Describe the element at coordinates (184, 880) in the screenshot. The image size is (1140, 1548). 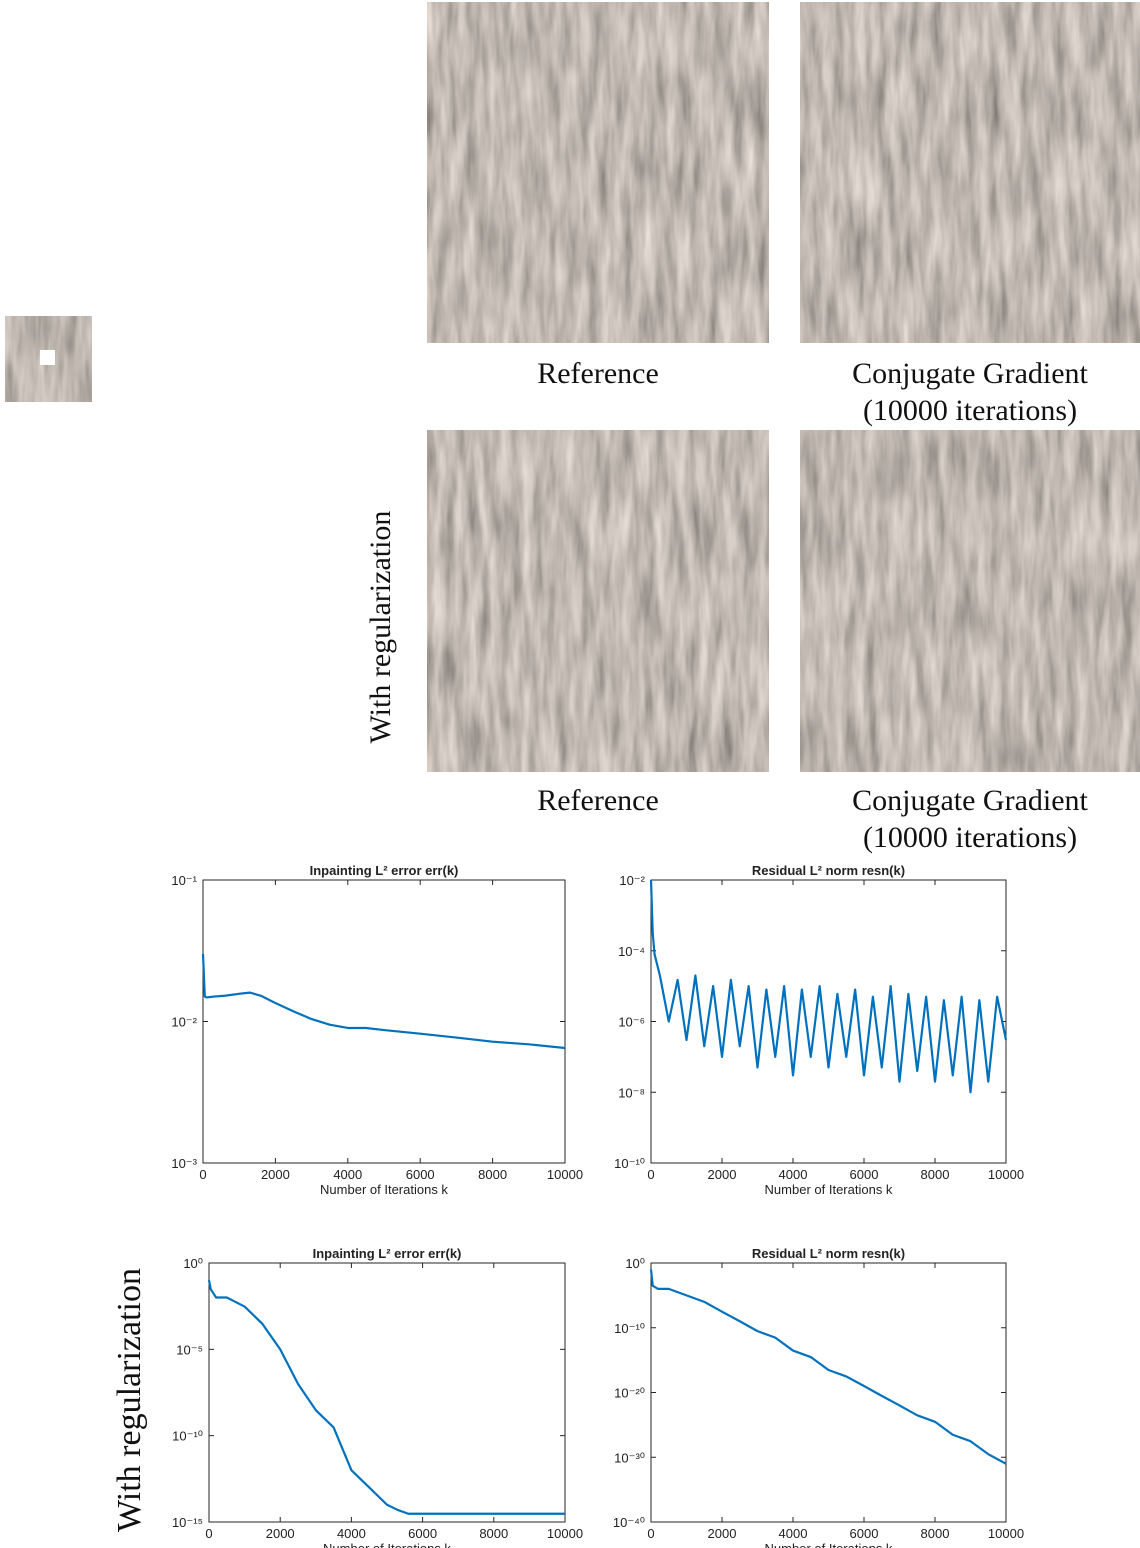
I see `y-tick-label: 10⁻¹` at that location.